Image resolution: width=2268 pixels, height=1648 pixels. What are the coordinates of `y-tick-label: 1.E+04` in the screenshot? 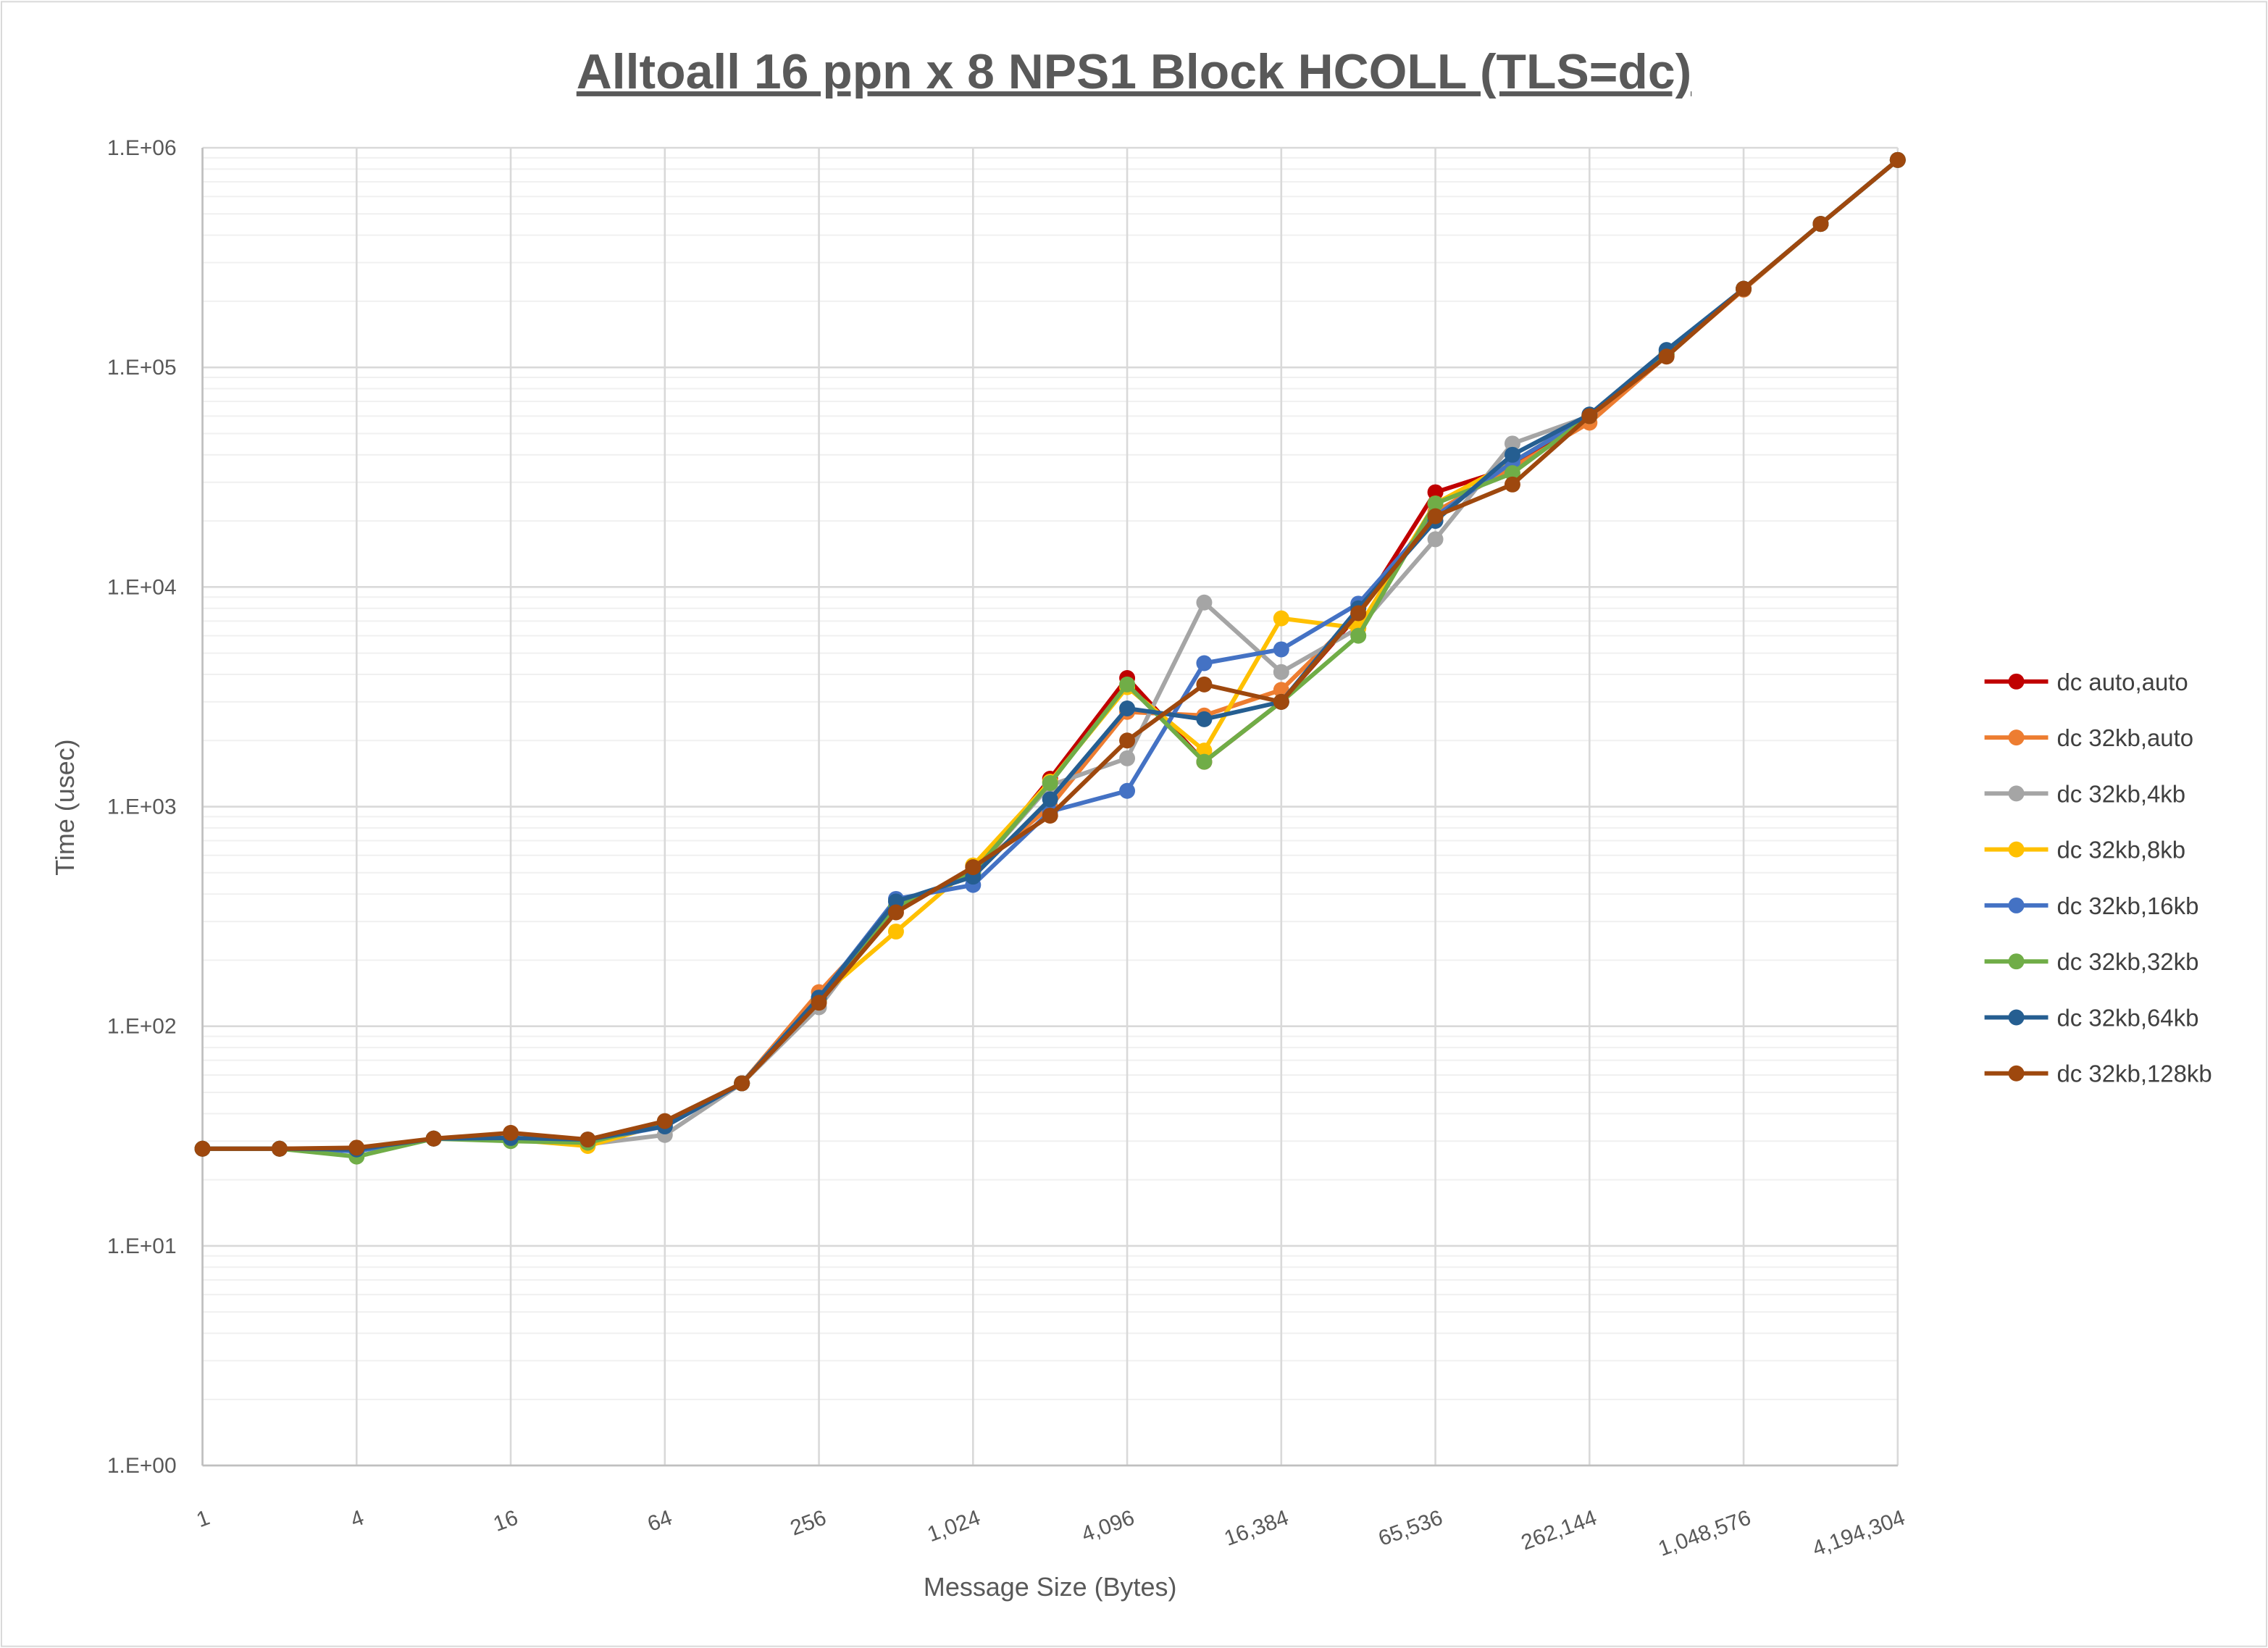 It's located at (142, 587).